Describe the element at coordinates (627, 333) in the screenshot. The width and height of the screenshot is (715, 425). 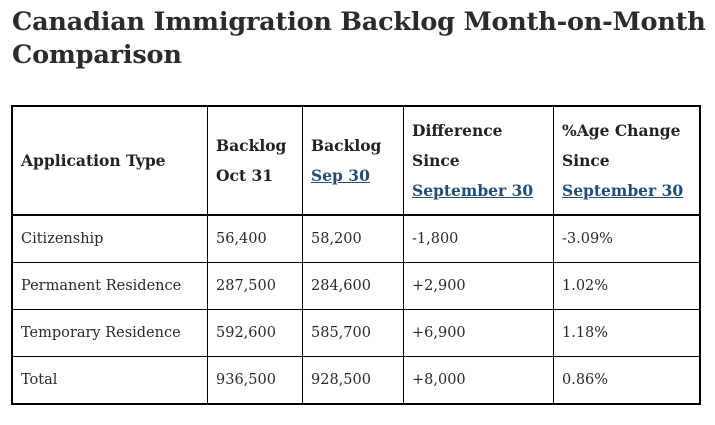
I see `cell-percent-change: 1.18%` at that location.